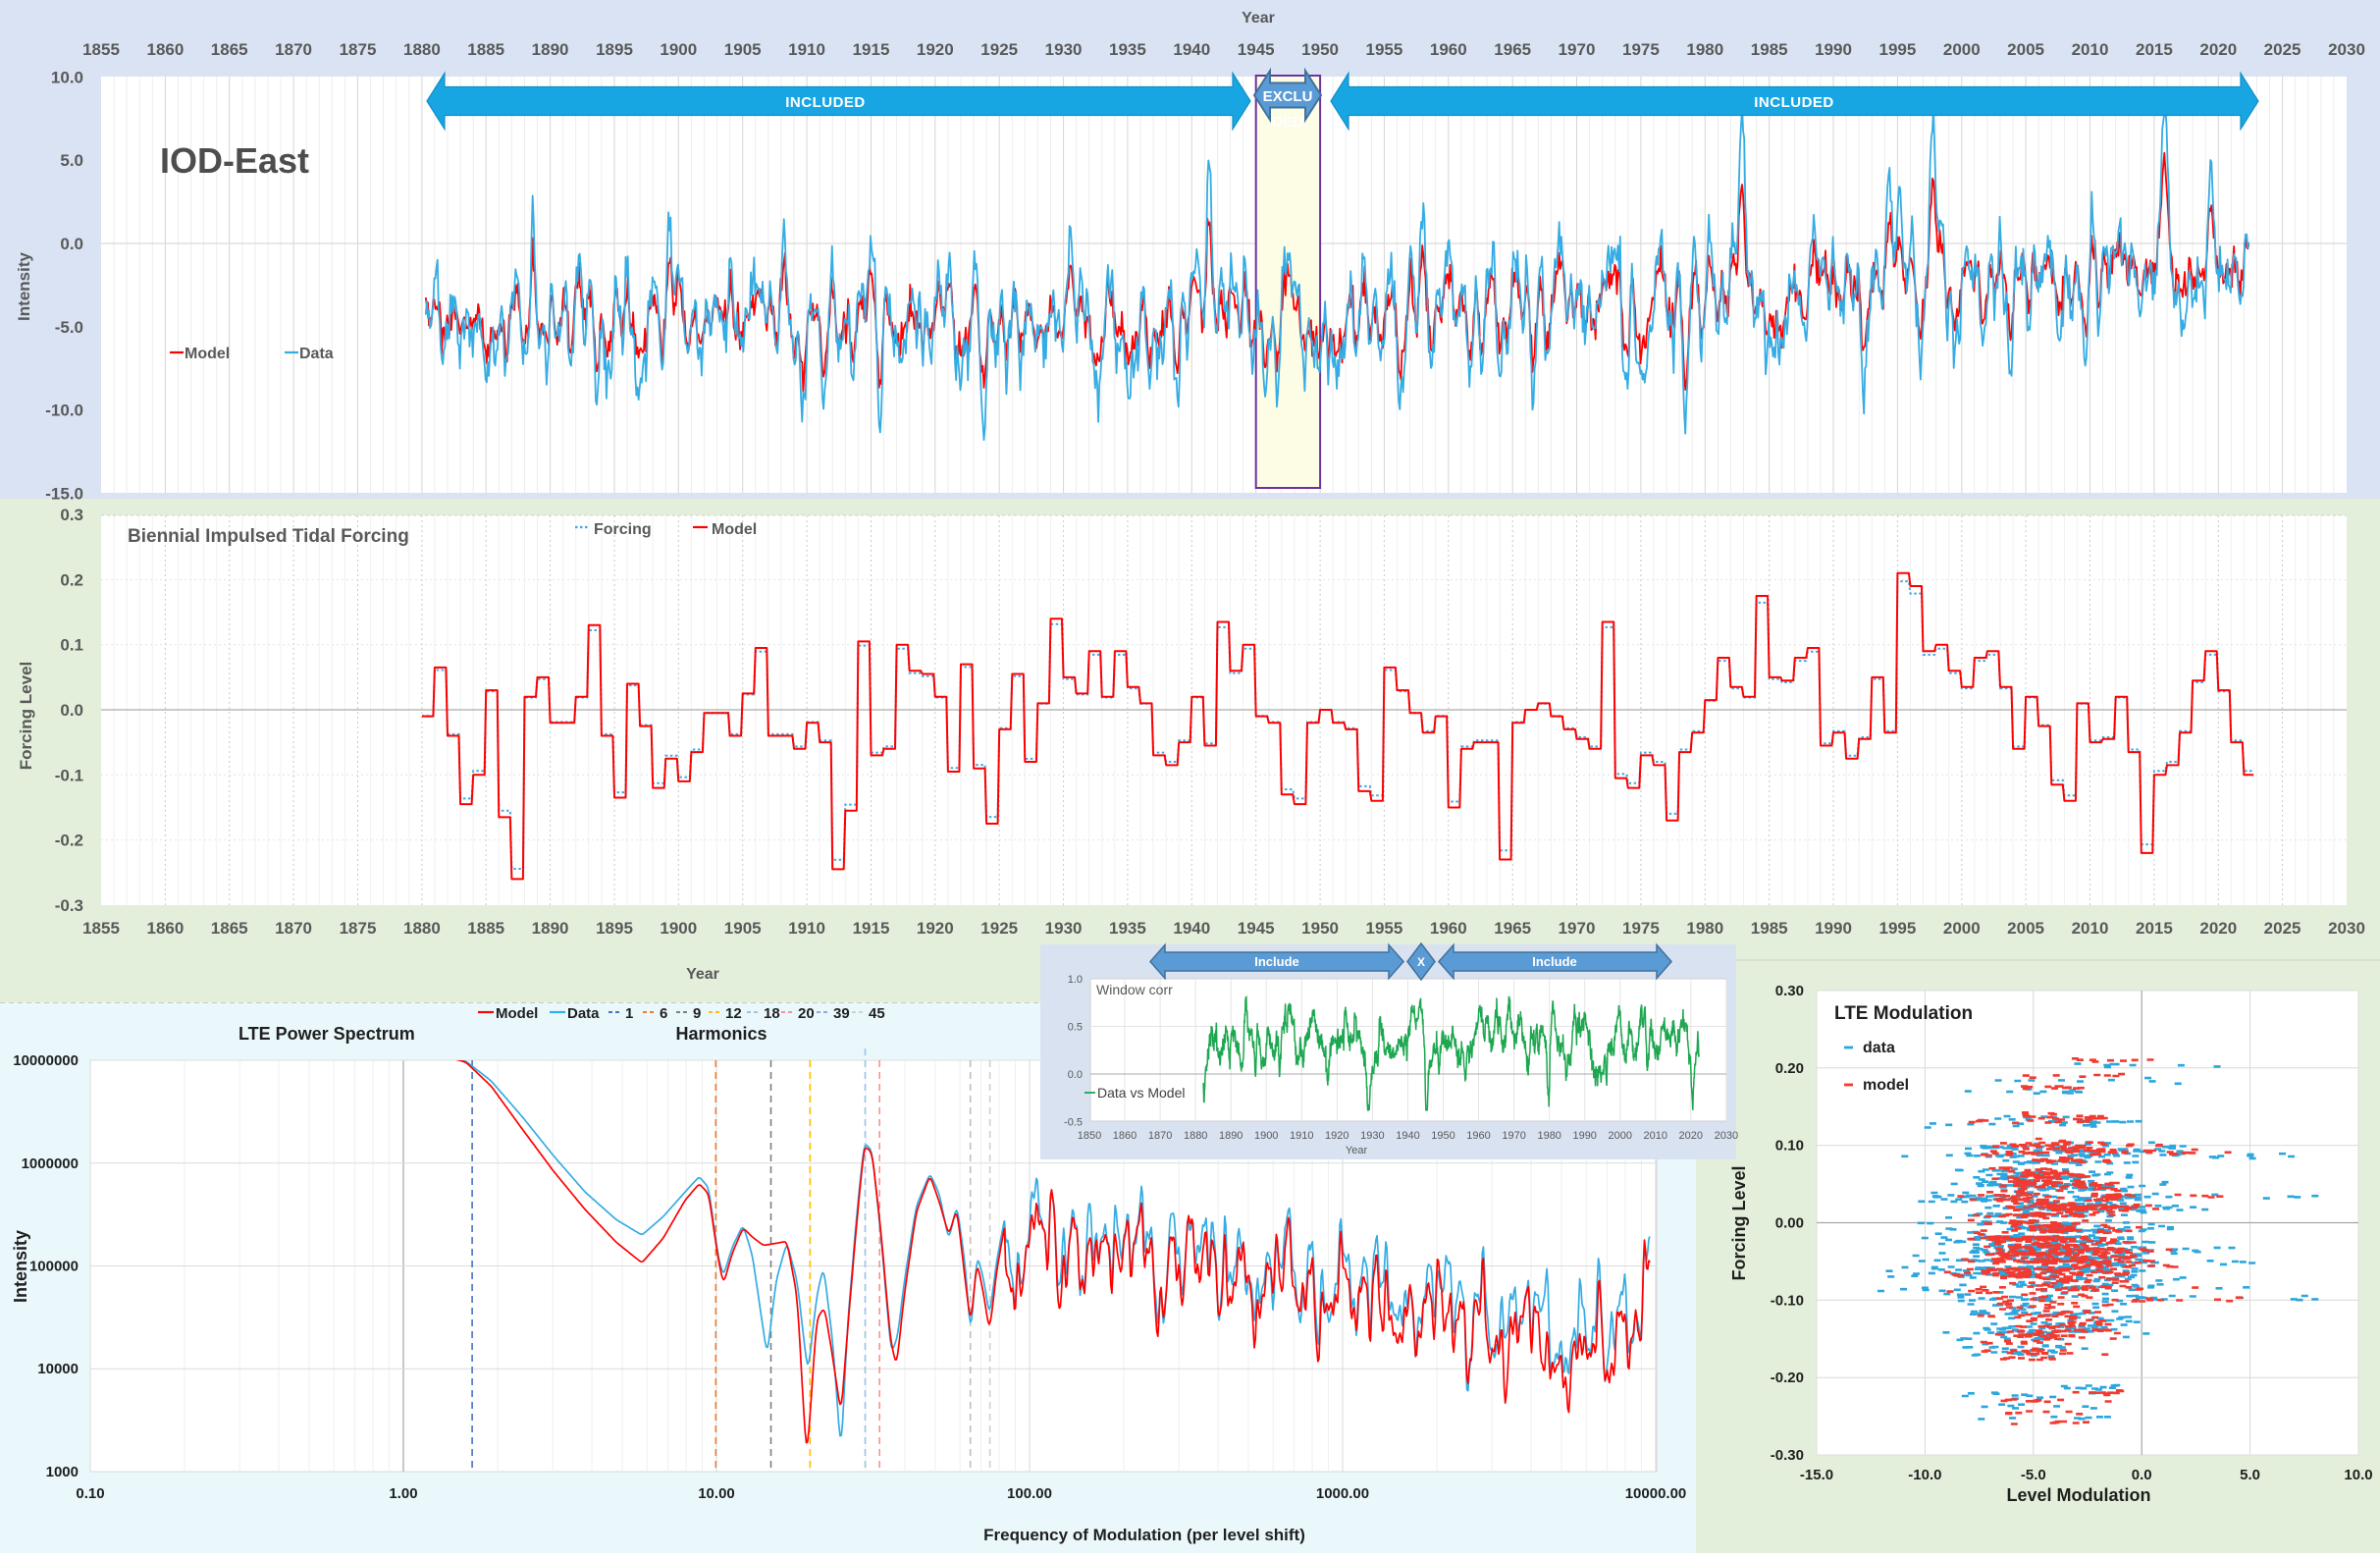 The width and height of the screenshot is (2380, 1558). I want to click on svg-text: 10.0, so click(67, 77).